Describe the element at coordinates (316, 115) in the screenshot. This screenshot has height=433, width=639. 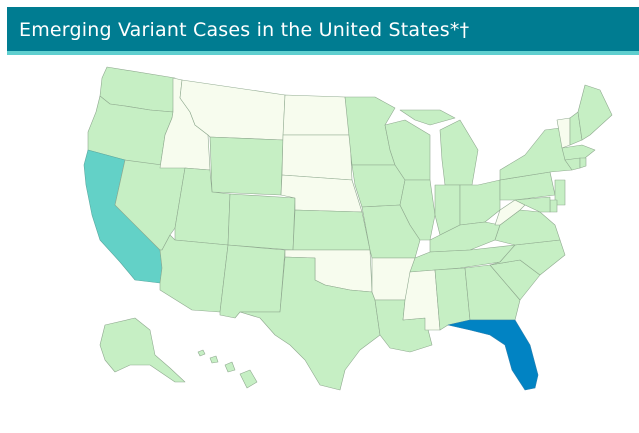
I see `state-ND` at that location.